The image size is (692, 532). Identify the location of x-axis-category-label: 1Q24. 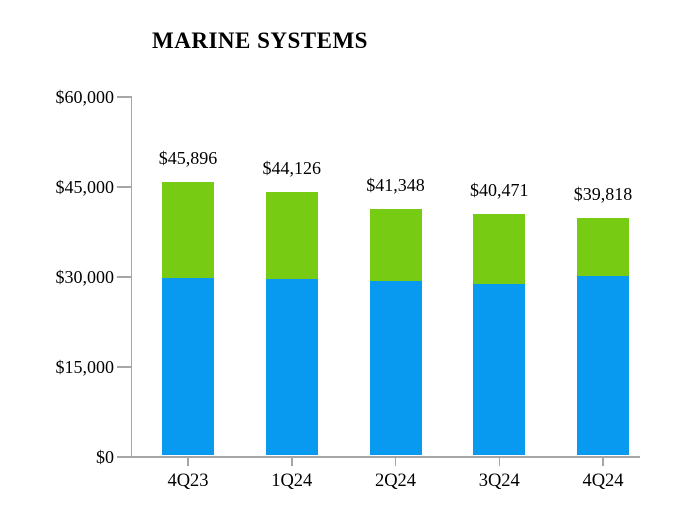
(292, 481).